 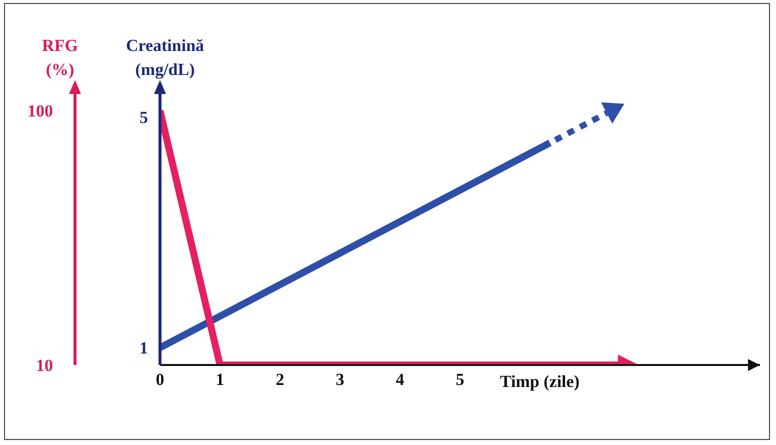 What do you see at coordinates (400, 380) in the screenshot?
I see `x-tick-label: 4` at bounding box center [400, 380].